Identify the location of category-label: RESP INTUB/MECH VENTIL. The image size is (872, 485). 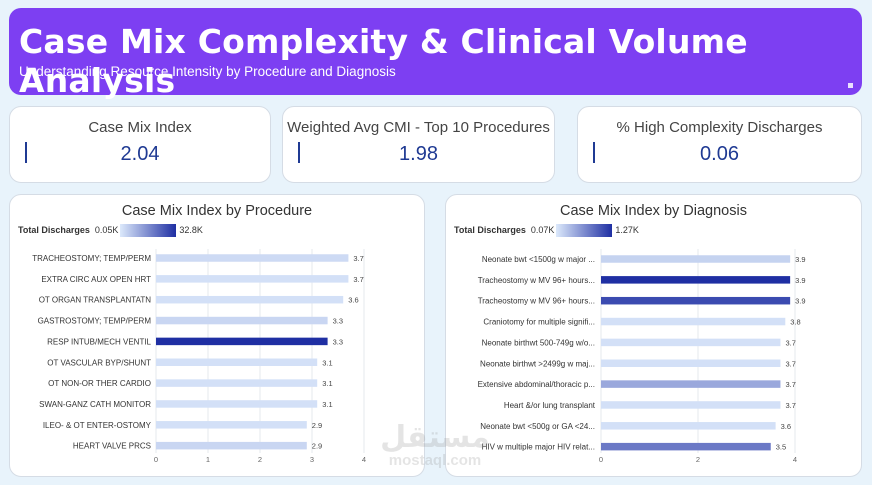
(99, 341).